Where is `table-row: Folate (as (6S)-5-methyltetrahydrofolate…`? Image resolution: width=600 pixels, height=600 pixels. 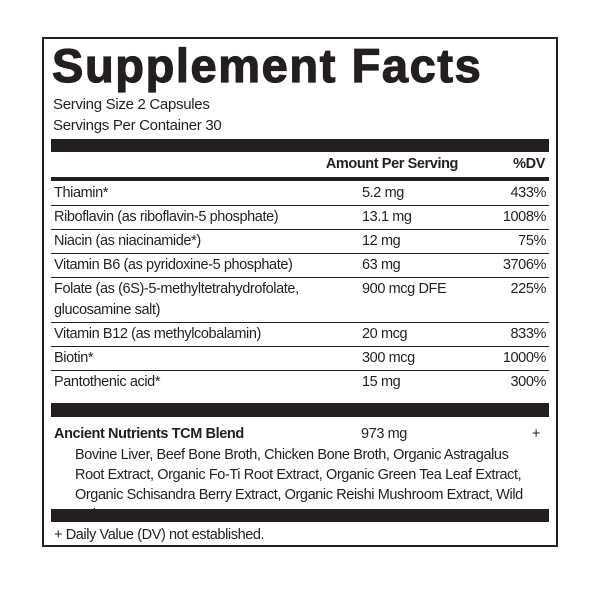 table-row: Folate (as (6S)-5-methyltetrahydrofolate… is located at coordinates (300, 300).